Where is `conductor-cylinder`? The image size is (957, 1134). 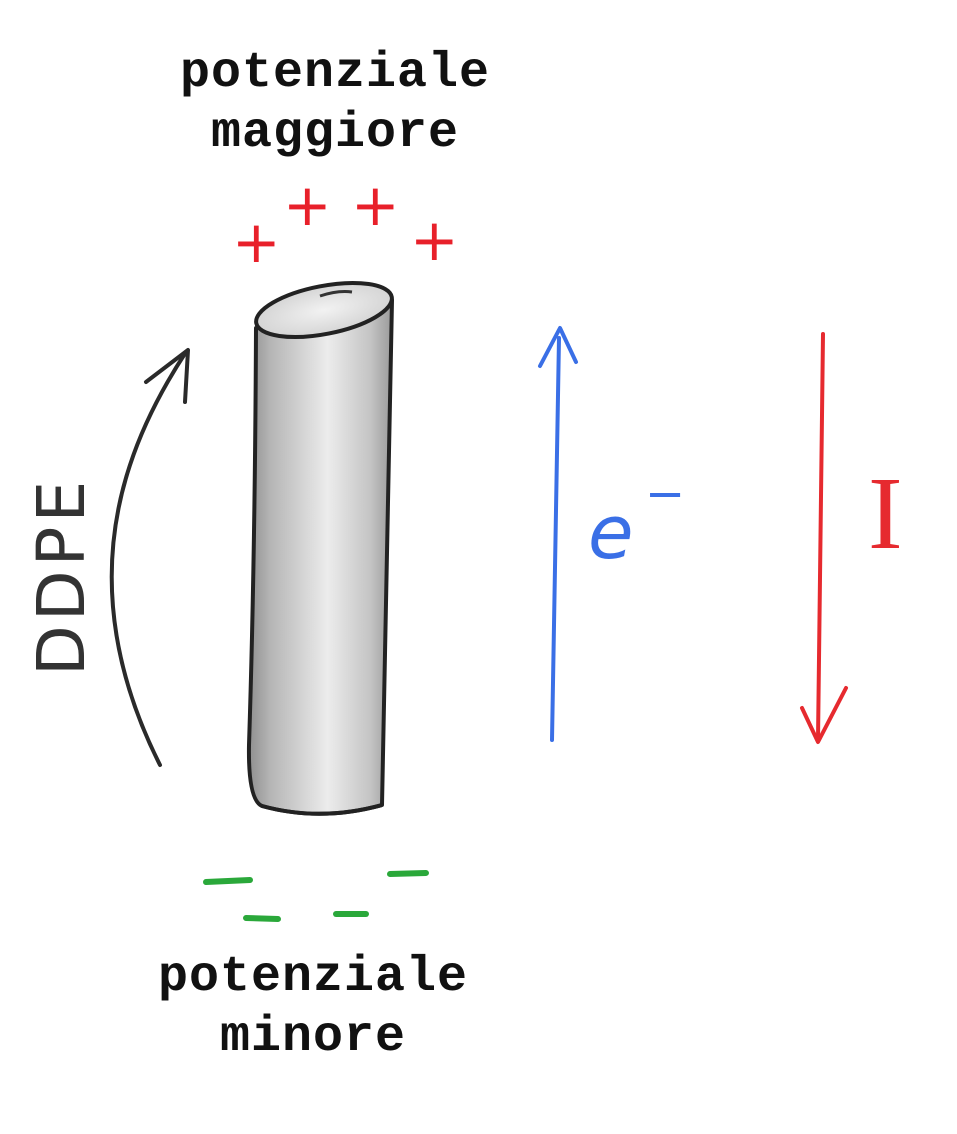
conductor-cylinder is located at coordinates (320, 548).